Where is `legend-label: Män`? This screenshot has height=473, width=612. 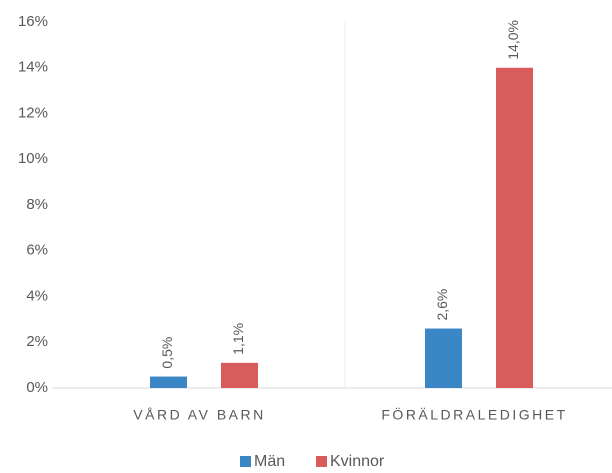 legend-label: Män is located at coordinates (269, 461).